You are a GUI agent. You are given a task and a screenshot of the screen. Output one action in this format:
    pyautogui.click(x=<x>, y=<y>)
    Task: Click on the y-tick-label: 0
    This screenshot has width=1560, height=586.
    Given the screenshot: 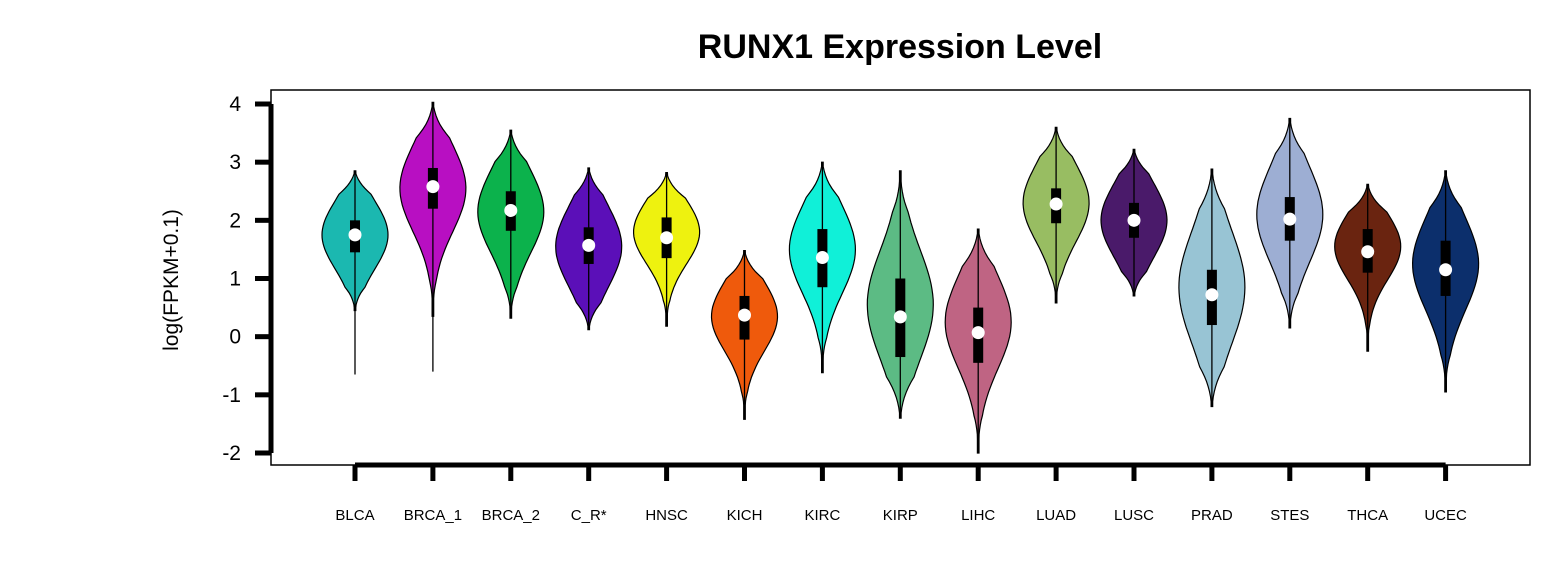 What is the action you would take?
    pyautogui.click(x=235, y=337)
    